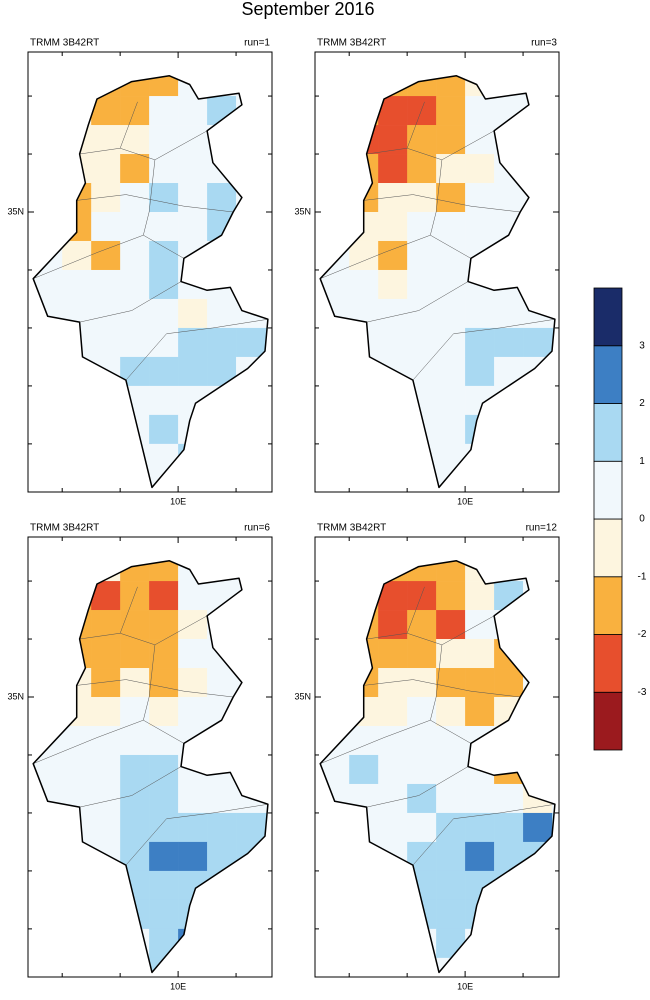 This screenshot has width=650, height=1000. I want to click on panel-right-title: run=3, so click(544, 43).